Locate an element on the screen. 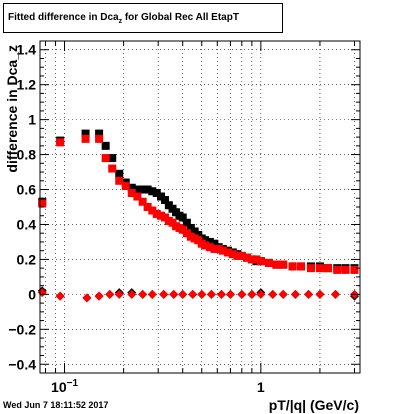 This screenshot has width=400, height=414. y-tick-label: −0.2 is located at coordinates (22, 329).